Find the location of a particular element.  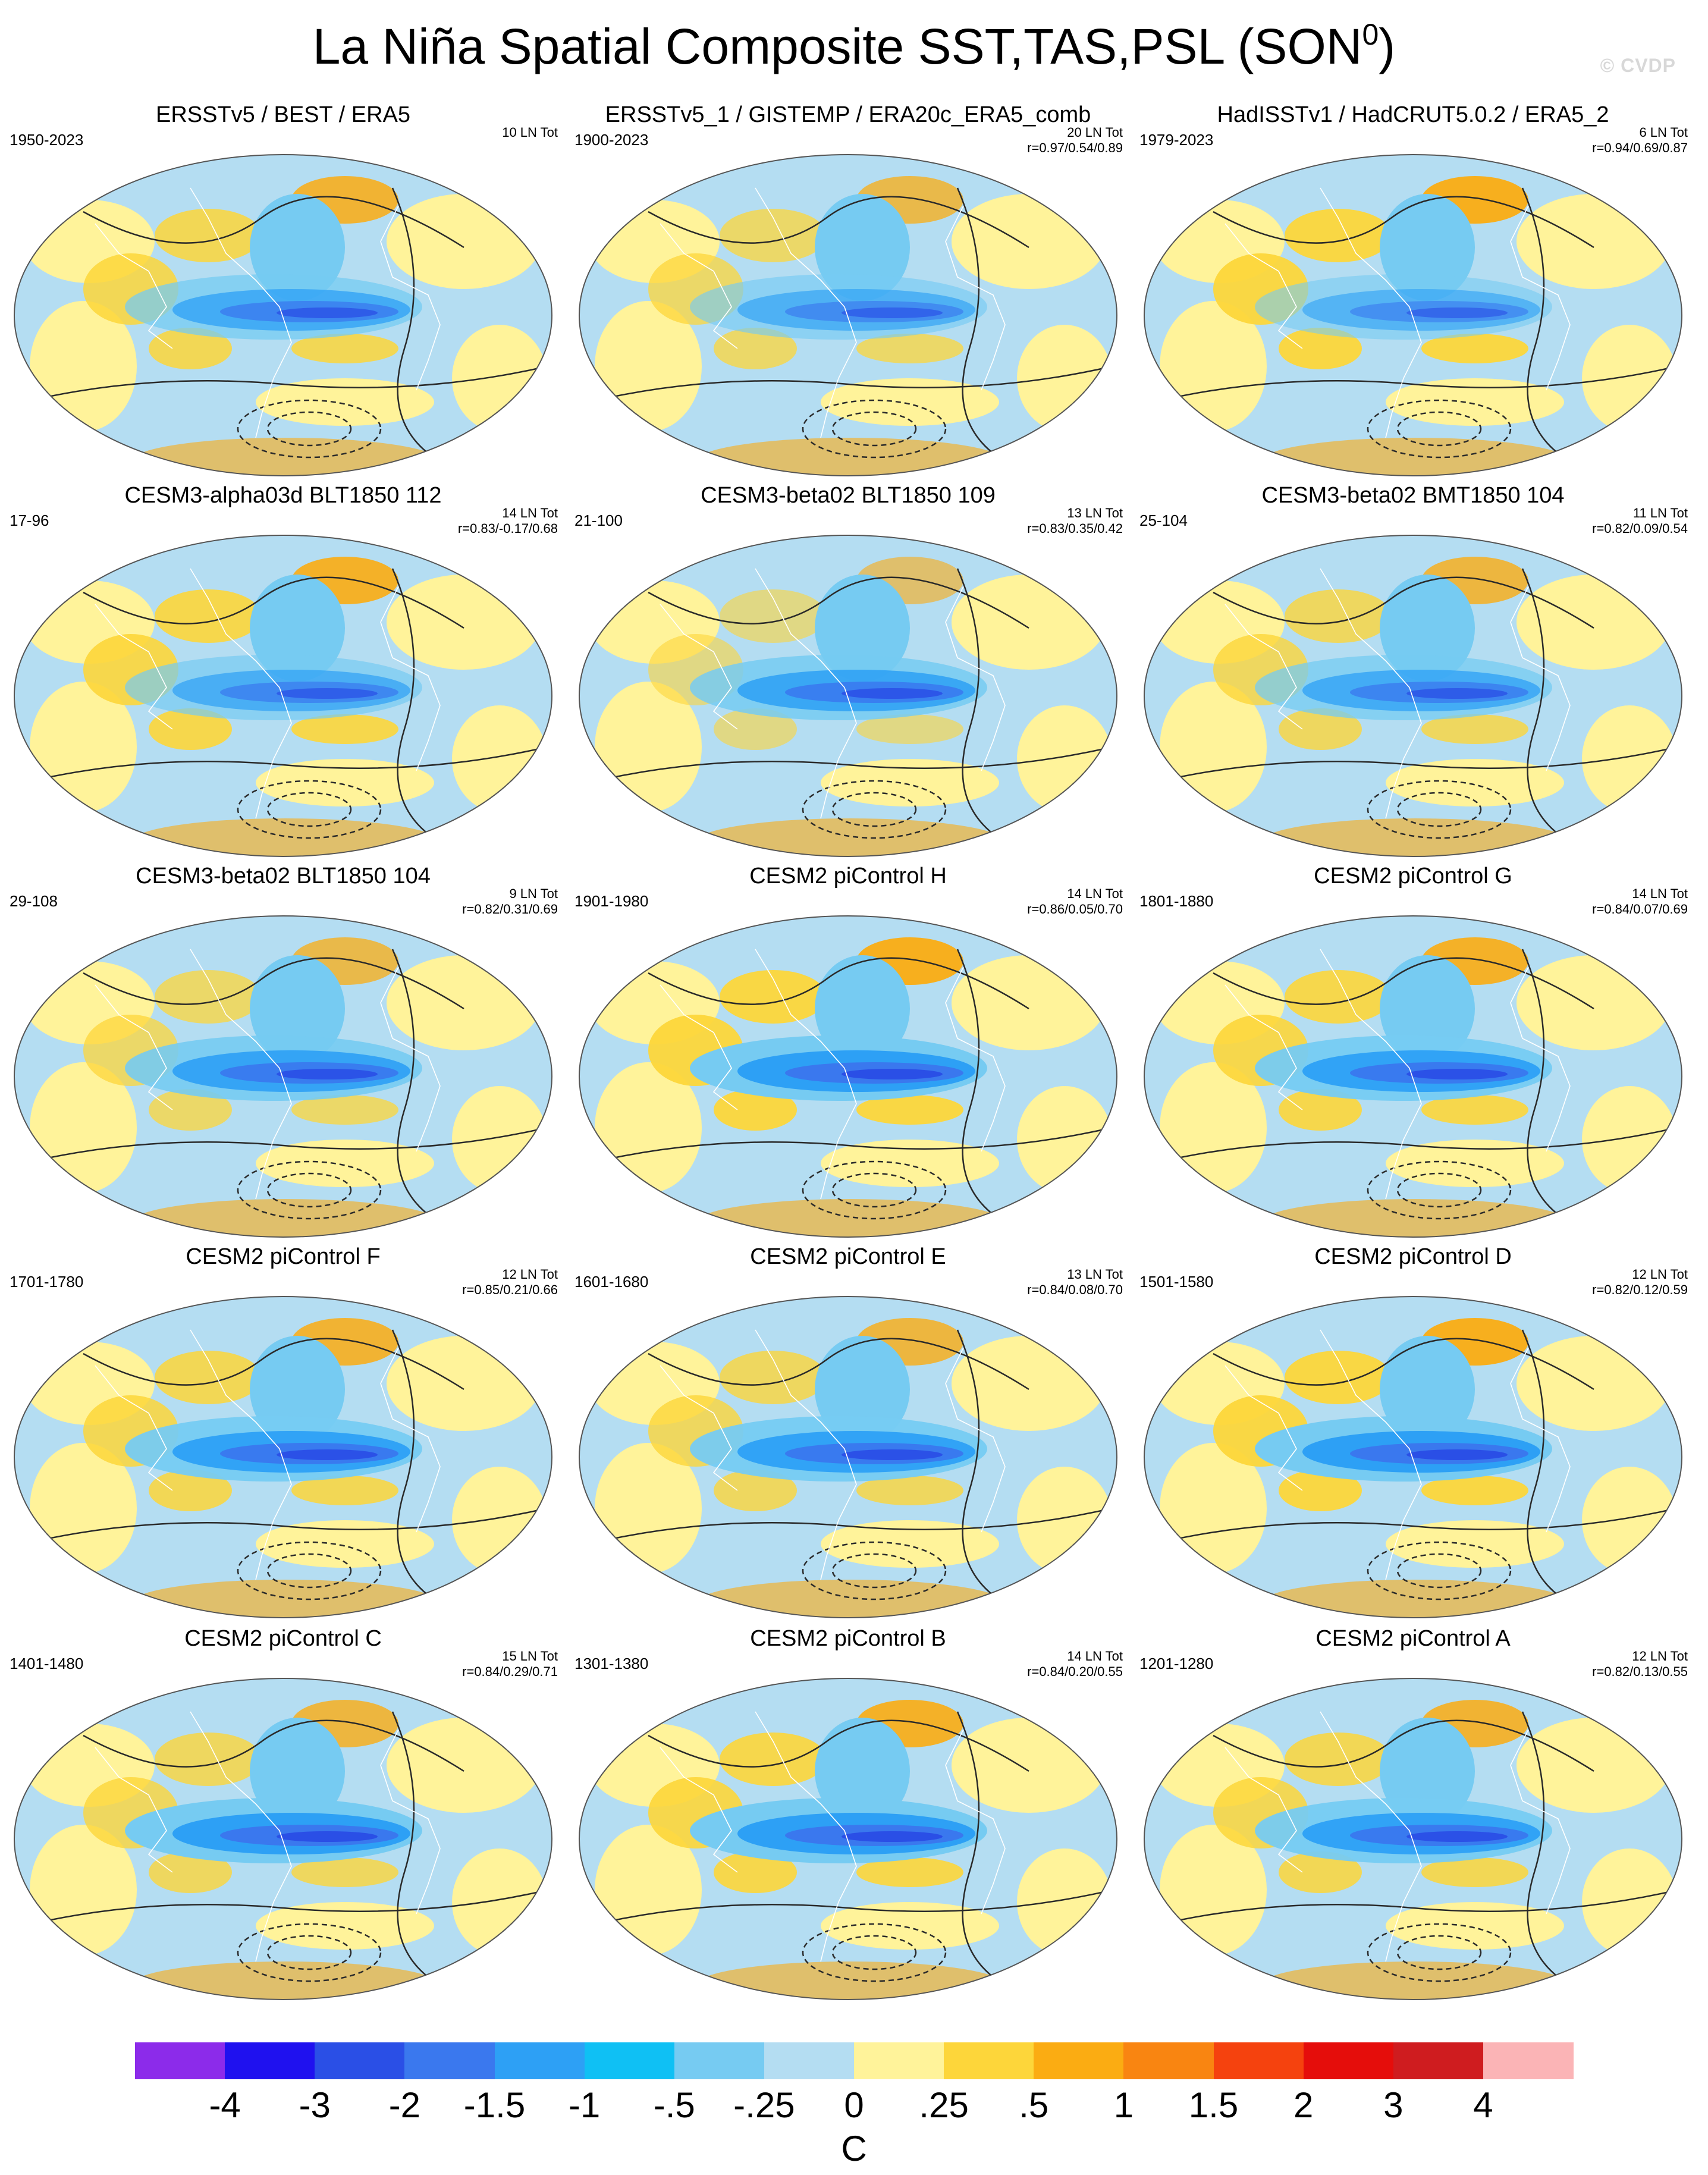

panel-stats: 12 LN Tot r=0.82/0.13/0.55 is located at coordinates (1640, 1664).